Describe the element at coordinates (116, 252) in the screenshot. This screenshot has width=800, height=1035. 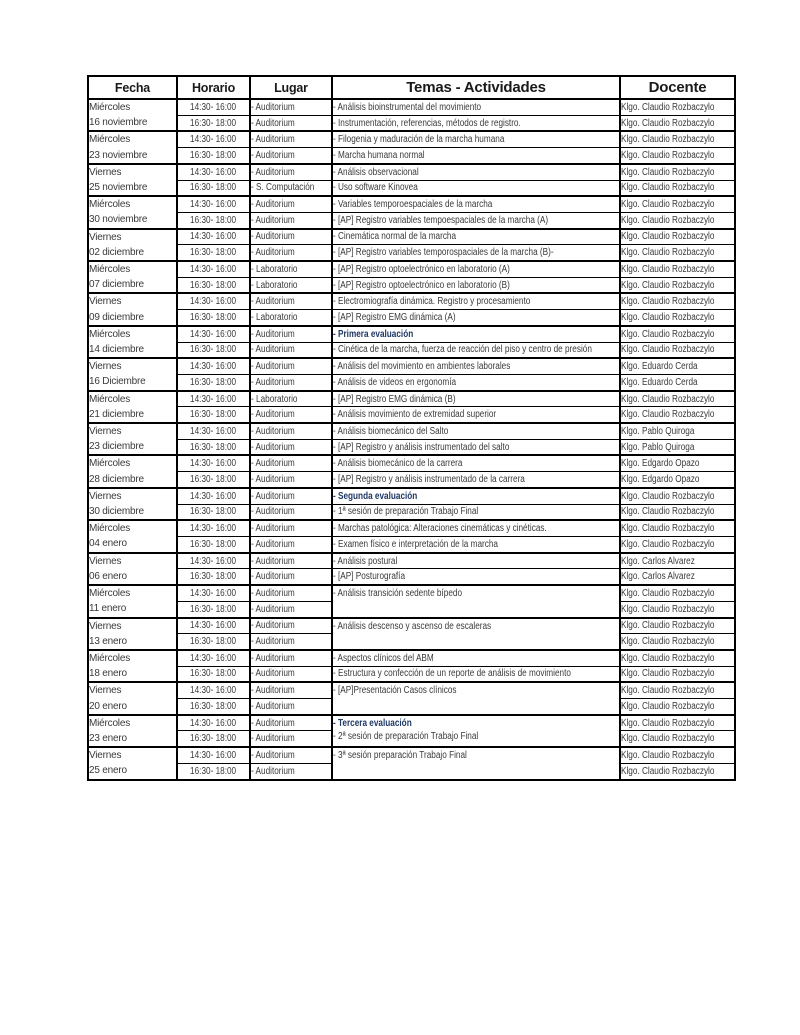
I see `date-label: 02 diciembre` at that location.